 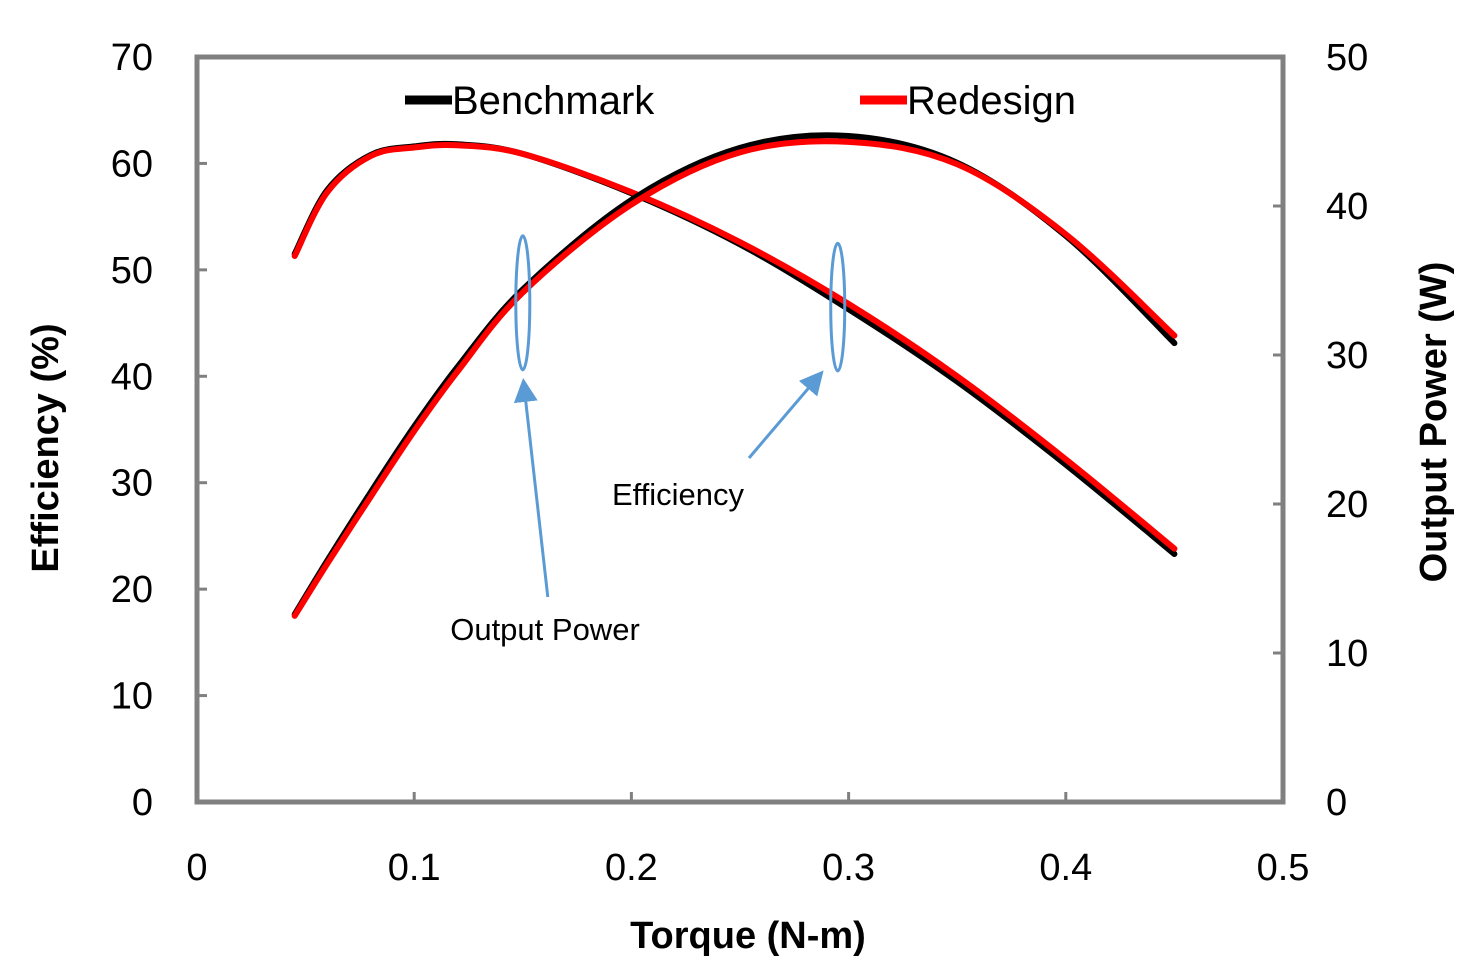 What do you see at coordinates (631, 868) in the screenshot?
I see `x-tick-label: 0.2` at bounding box center [631, 868].